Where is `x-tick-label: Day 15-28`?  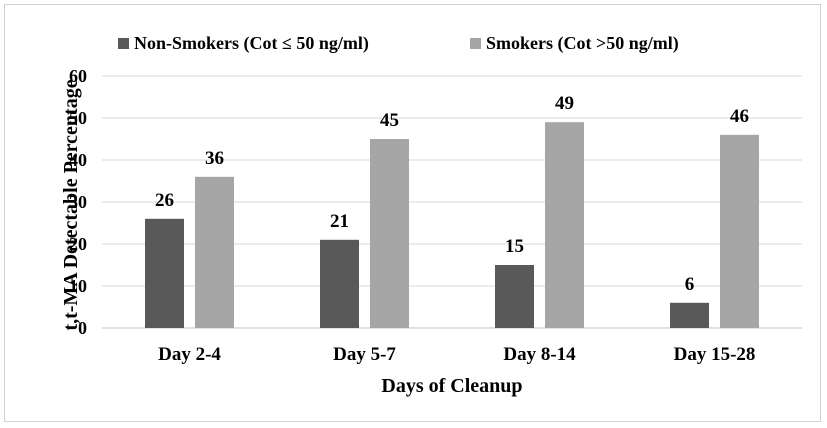 x-tick-label: Day 15-28 is located at coordinates (715, 354).